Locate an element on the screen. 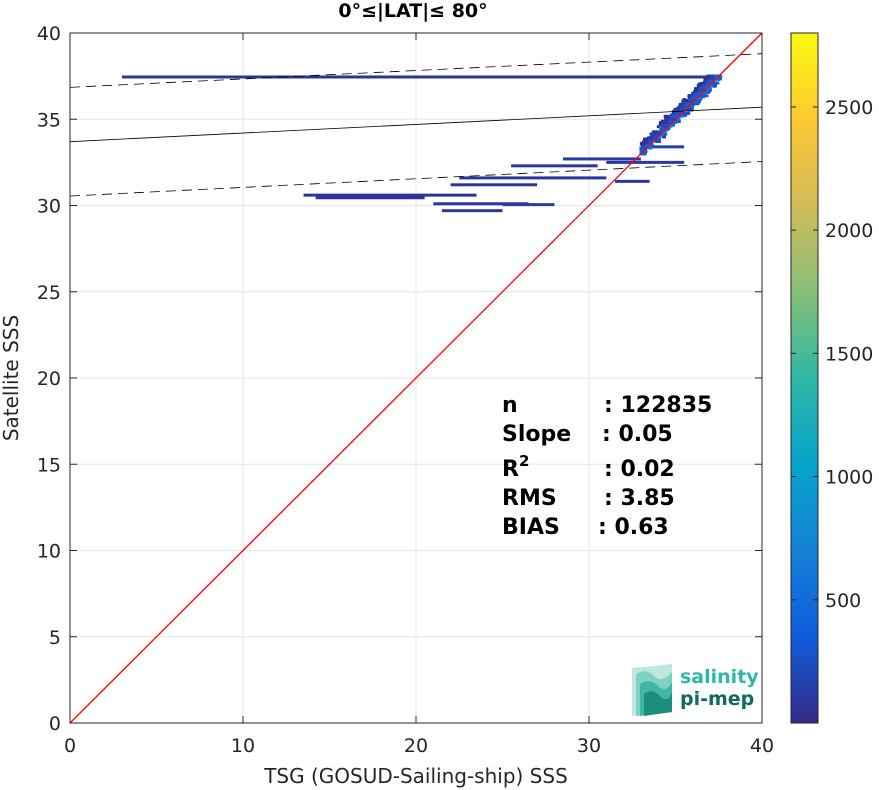 Image resolution: width=879 pixels, height=790 pixels. y-tick-label: 0 is located at coordinates (55, 724).